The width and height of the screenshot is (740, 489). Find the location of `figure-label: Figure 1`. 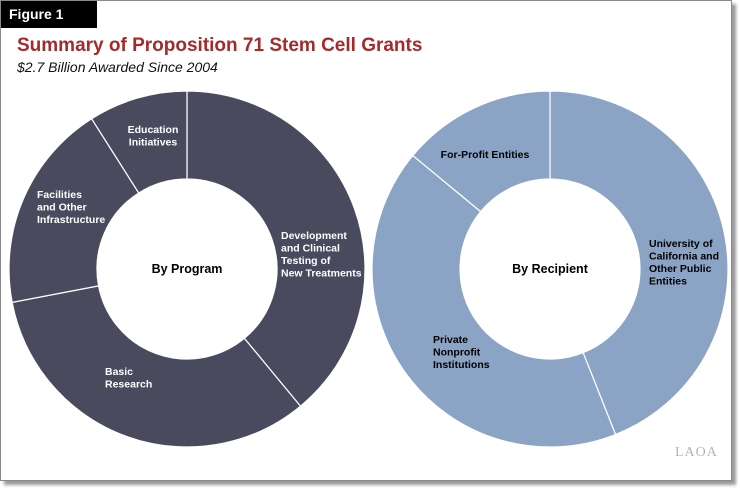

figure-label: Figure 1 is located at coordinates (49, 14).